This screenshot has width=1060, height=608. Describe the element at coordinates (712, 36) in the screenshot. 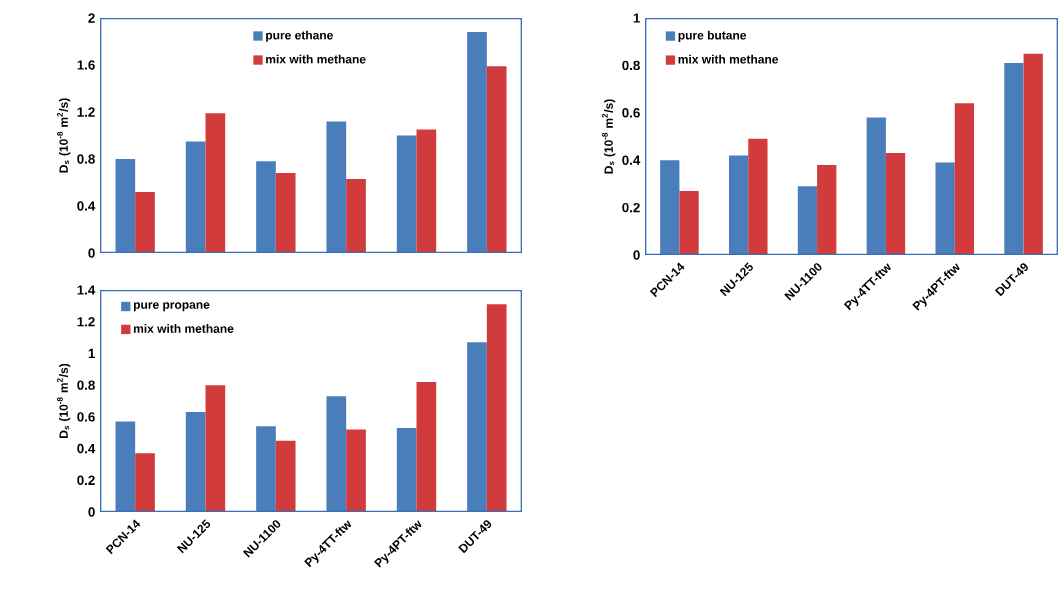

I see `legend-label: pure butane` at that location.